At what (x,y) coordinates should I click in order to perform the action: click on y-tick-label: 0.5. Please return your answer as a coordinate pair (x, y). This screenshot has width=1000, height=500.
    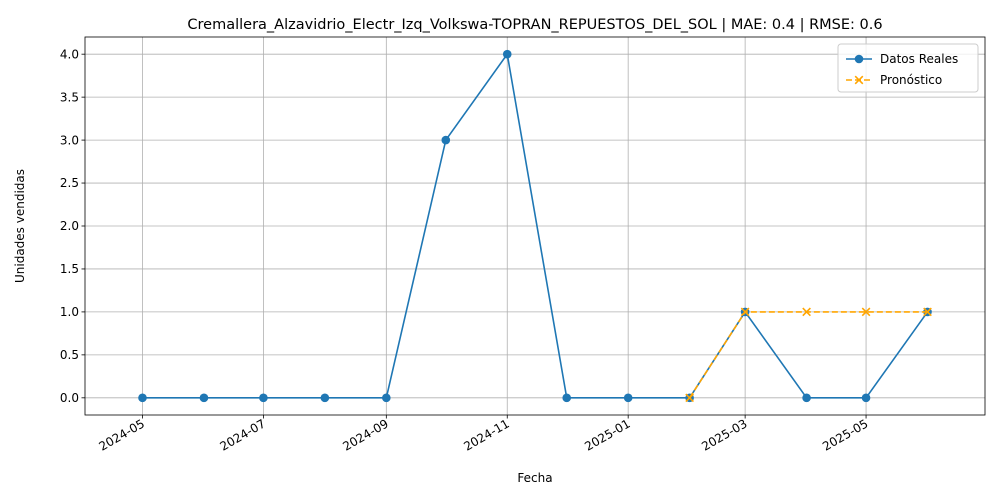
    Looking at the image, I should click on (69, 355).